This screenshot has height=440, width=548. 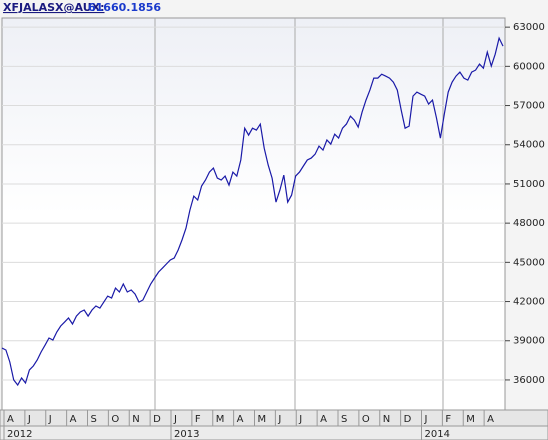 What do you see at coordinates (529, 145) in the screenshot?
I see `y-tick-label: 54000` at bounding box center [529, 145].